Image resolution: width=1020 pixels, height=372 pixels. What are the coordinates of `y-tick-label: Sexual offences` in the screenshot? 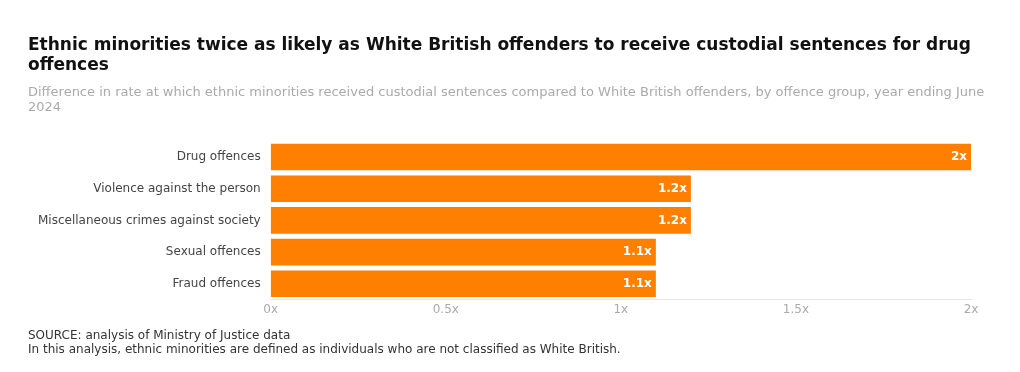 It's located at (213, 251).